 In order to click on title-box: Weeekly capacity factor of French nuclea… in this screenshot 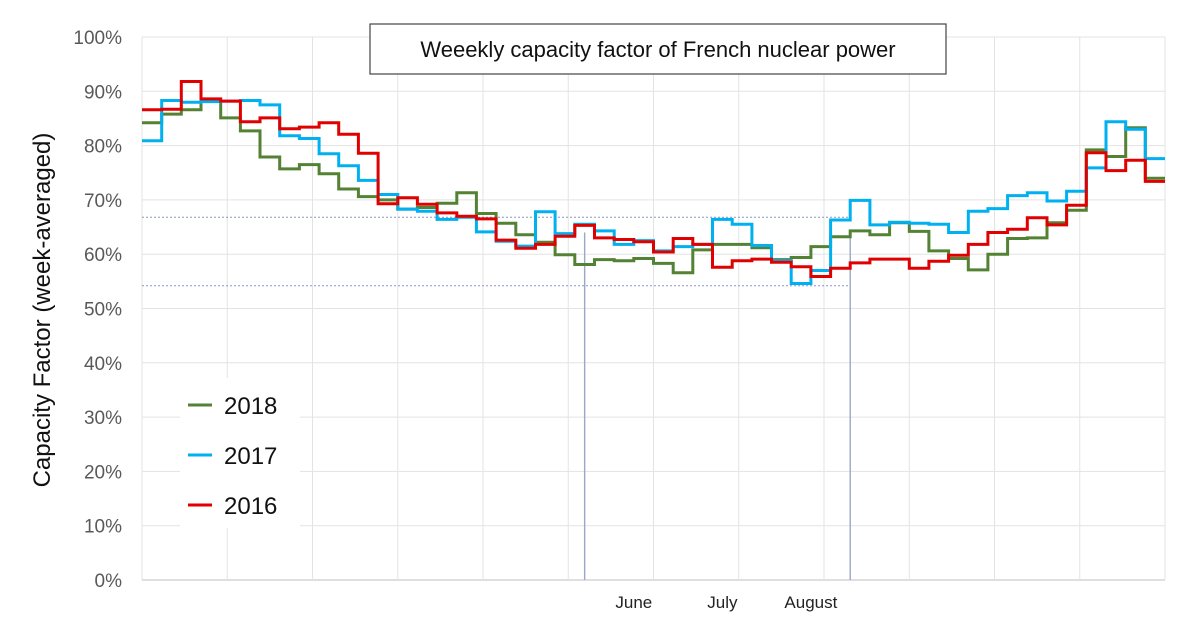, I will do `click(658, 49)`.